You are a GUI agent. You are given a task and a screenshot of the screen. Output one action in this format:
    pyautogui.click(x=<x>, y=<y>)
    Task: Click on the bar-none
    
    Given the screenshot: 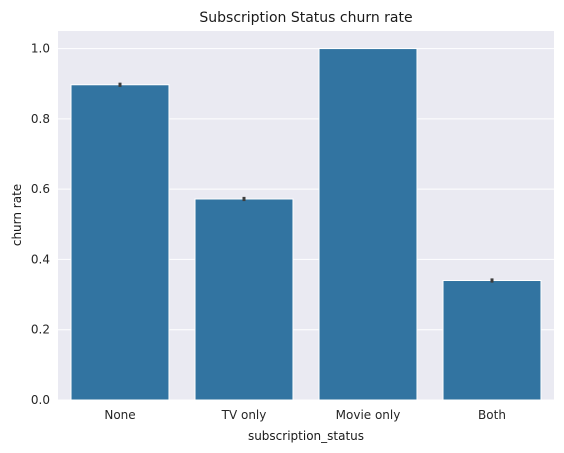 What is the action you would take?
    pyautogui.click(x=120, y=242)
    